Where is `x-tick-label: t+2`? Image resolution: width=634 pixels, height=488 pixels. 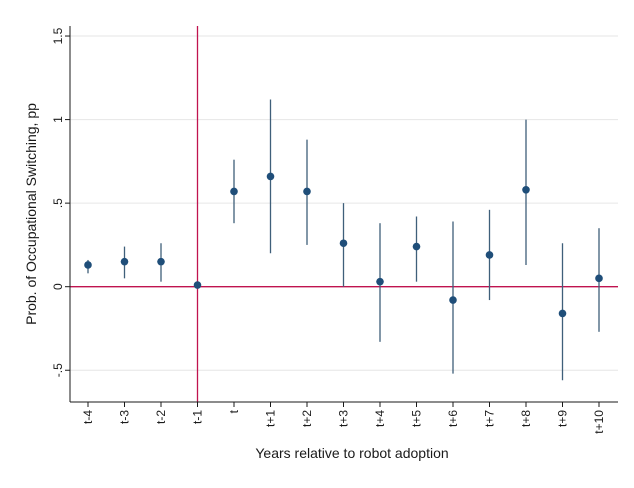
x-tick-label: t+2 is located at coordinates (307, 418).